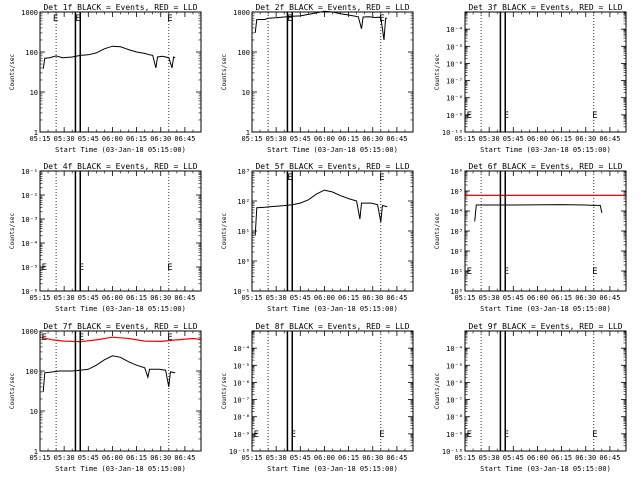  What do you see at coordinates (29, 292) in the screenshot?
I see `y-tick-label: 10⁻⁶` at bounding box center [29, 292].